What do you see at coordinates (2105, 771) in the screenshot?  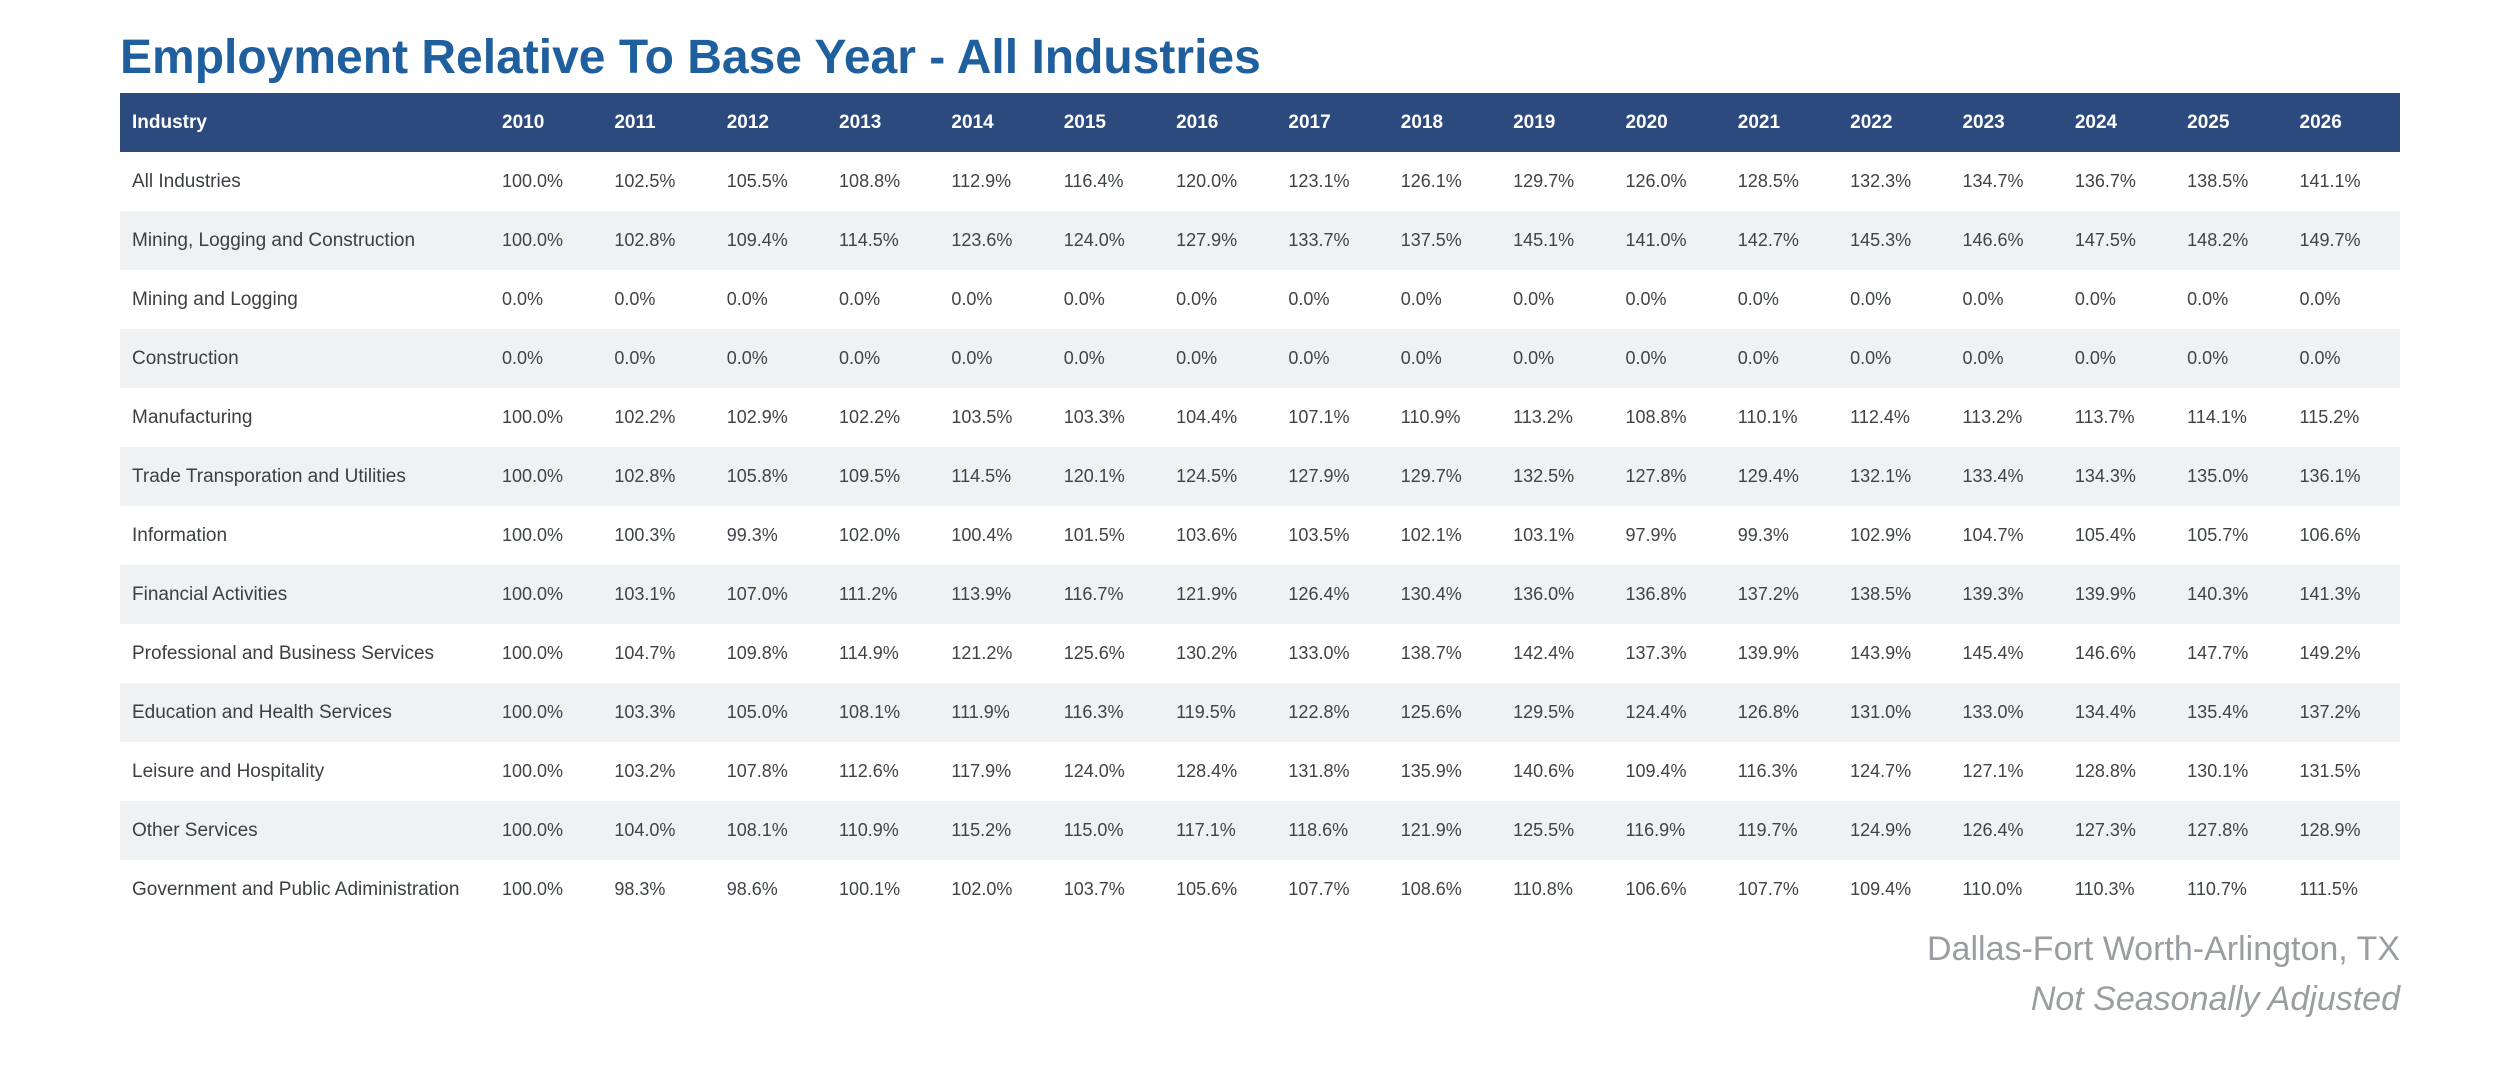 I see `value-cell: 128.8%` at bounding box center [2105, 771].